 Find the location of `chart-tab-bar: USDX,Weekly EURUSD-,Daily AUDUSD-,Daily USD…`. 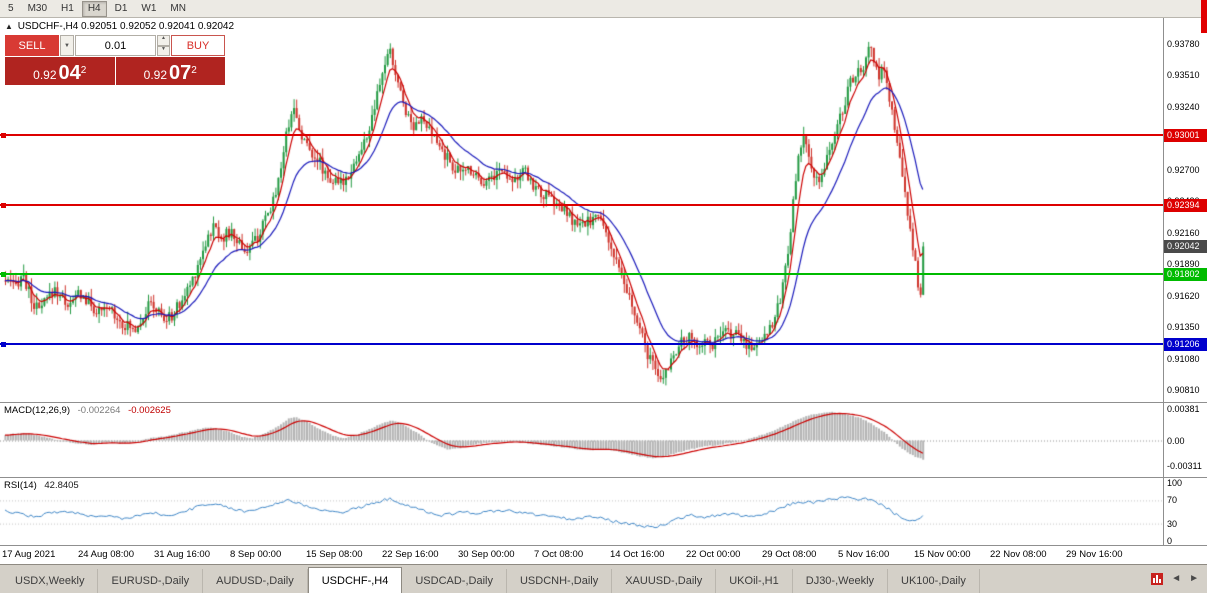

chart-tab-bar: USDX,Weekly EURUSD-,Daily AUDUSD-,Daily USD… is located at coordinates (603, 578).